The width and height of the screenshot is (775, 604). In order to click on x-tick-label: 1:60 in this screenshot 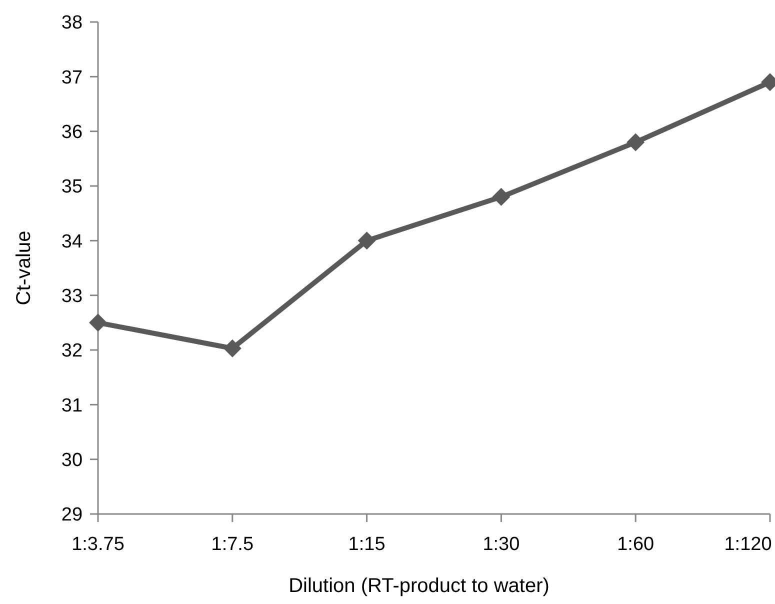, I will do `click(635, 544)`.